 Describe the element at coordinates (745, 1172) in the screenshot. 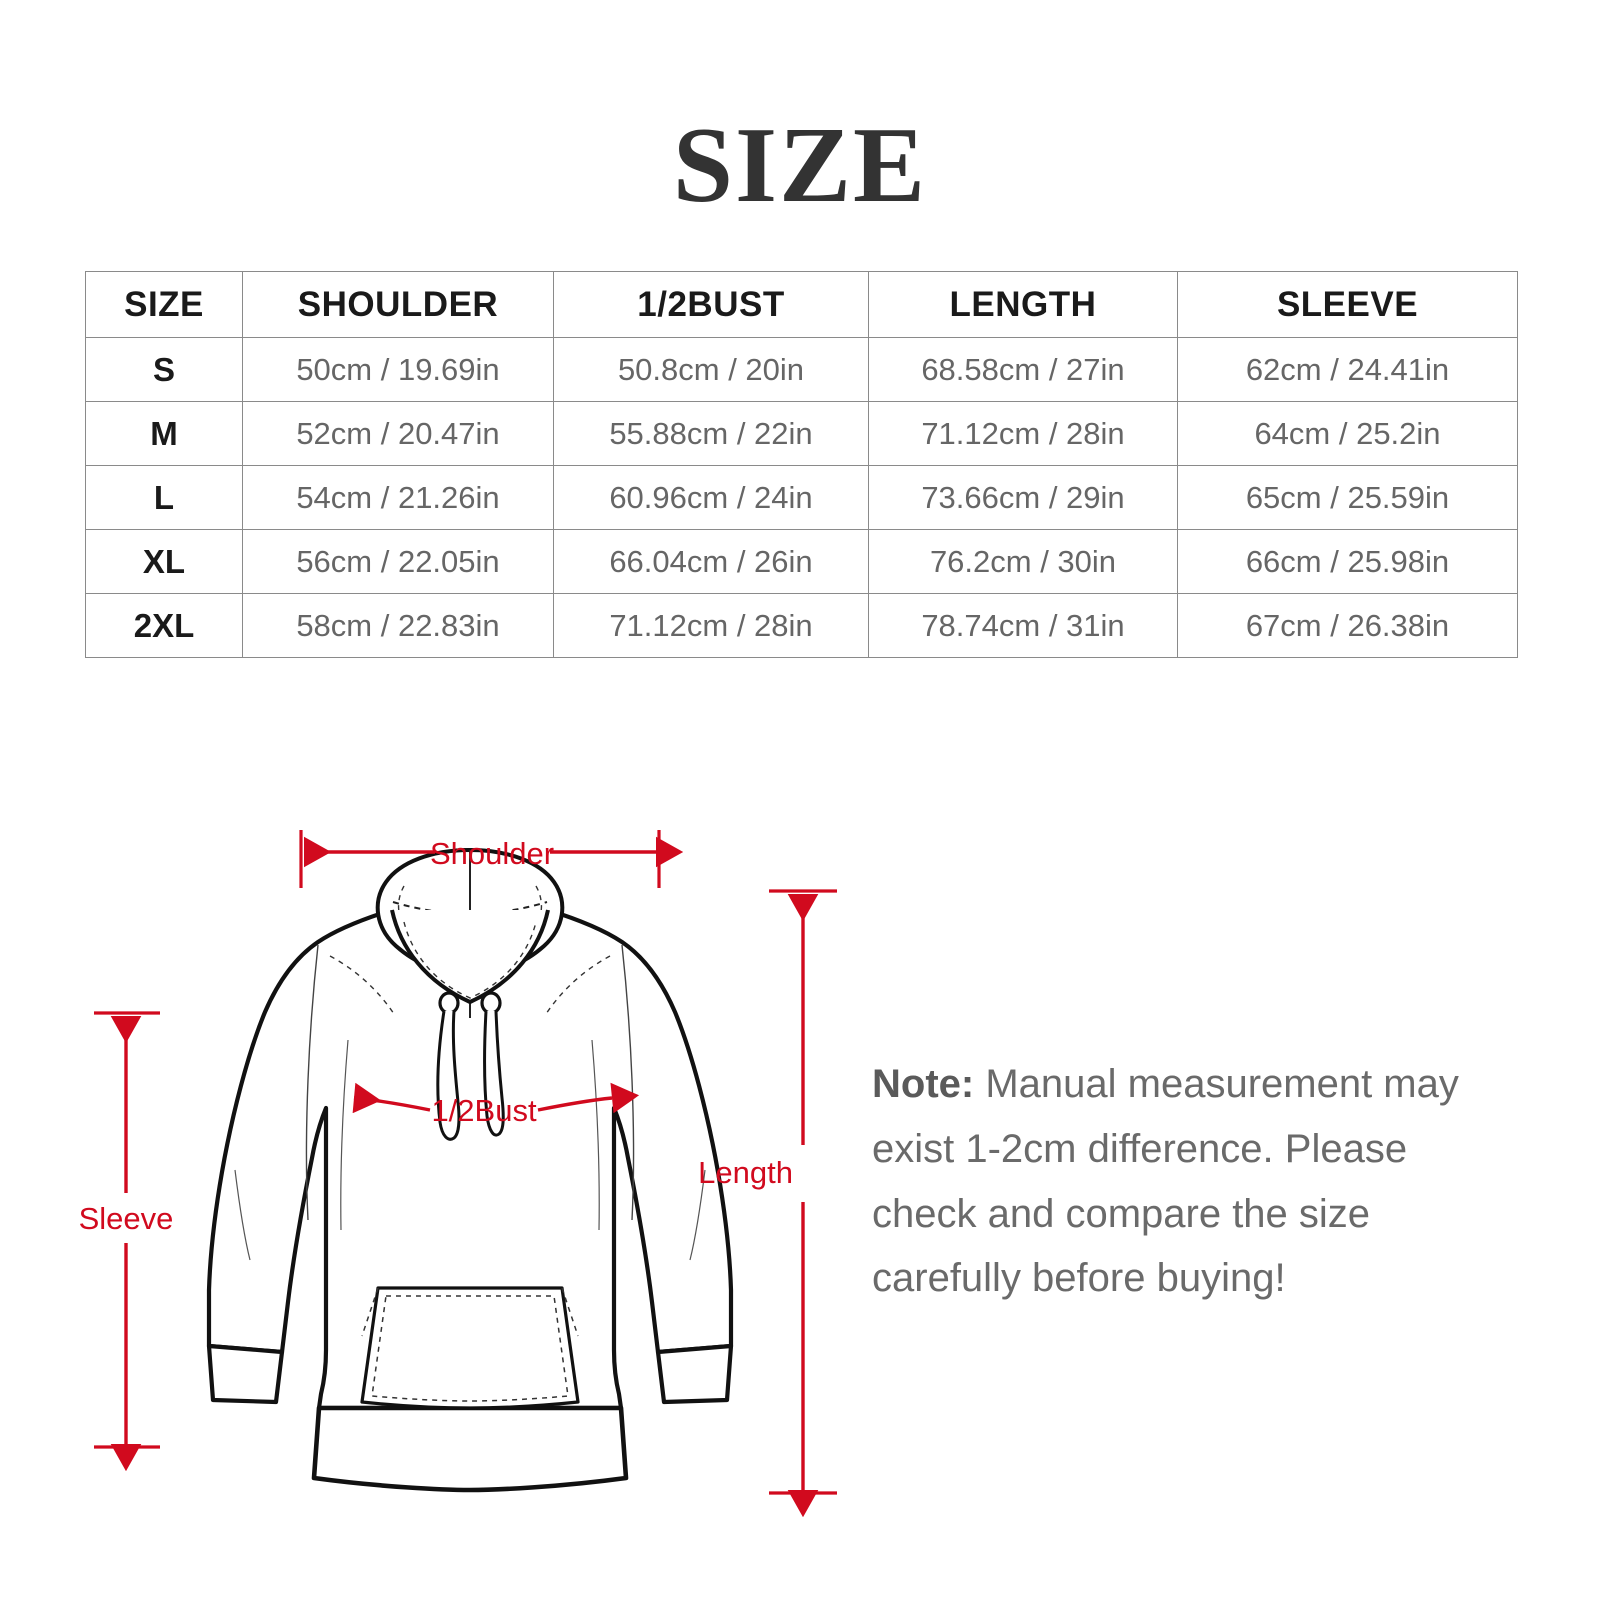

I see `length-label: Length` at that location.